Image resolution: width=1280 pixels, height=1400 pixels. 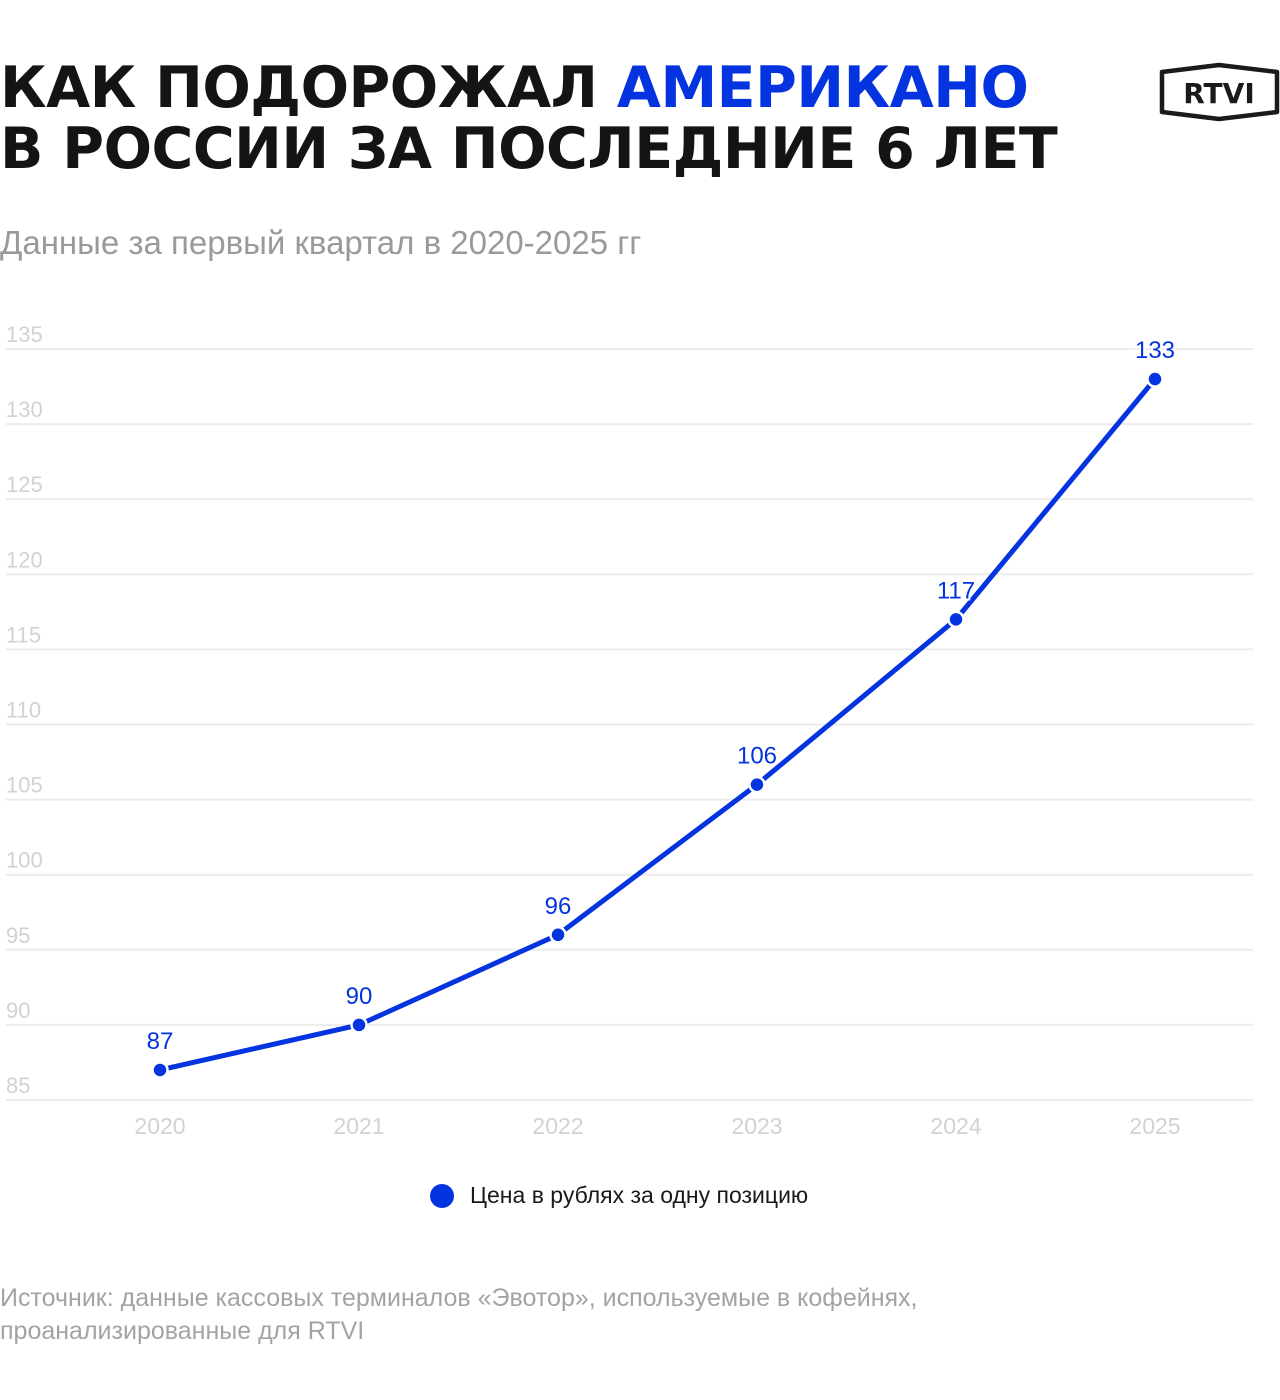 I want to click on legend-marker, so click(x=442, y=1195).